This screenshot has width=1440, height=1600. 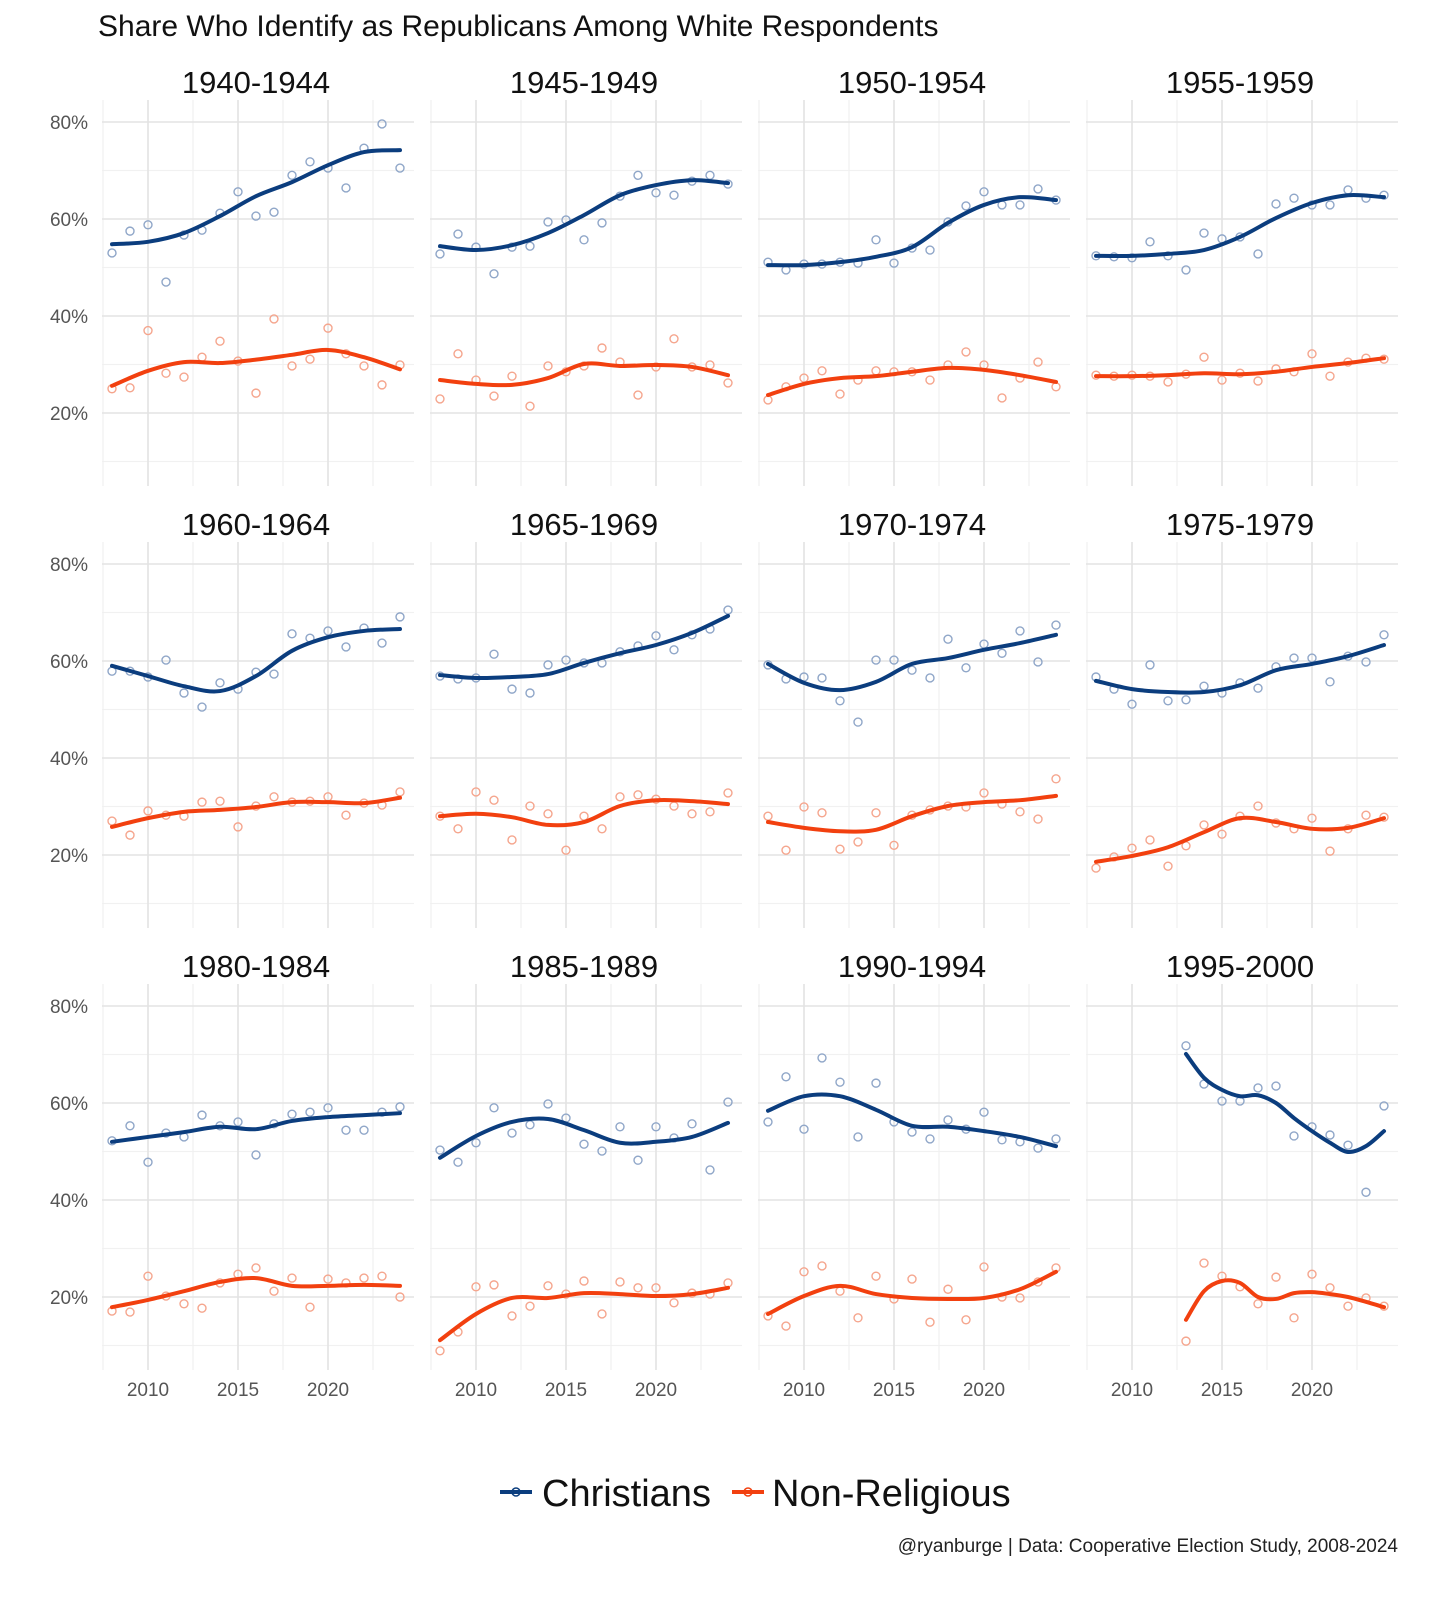 I want to click on y-tick-label: 60%, so click(x=69, y=662).